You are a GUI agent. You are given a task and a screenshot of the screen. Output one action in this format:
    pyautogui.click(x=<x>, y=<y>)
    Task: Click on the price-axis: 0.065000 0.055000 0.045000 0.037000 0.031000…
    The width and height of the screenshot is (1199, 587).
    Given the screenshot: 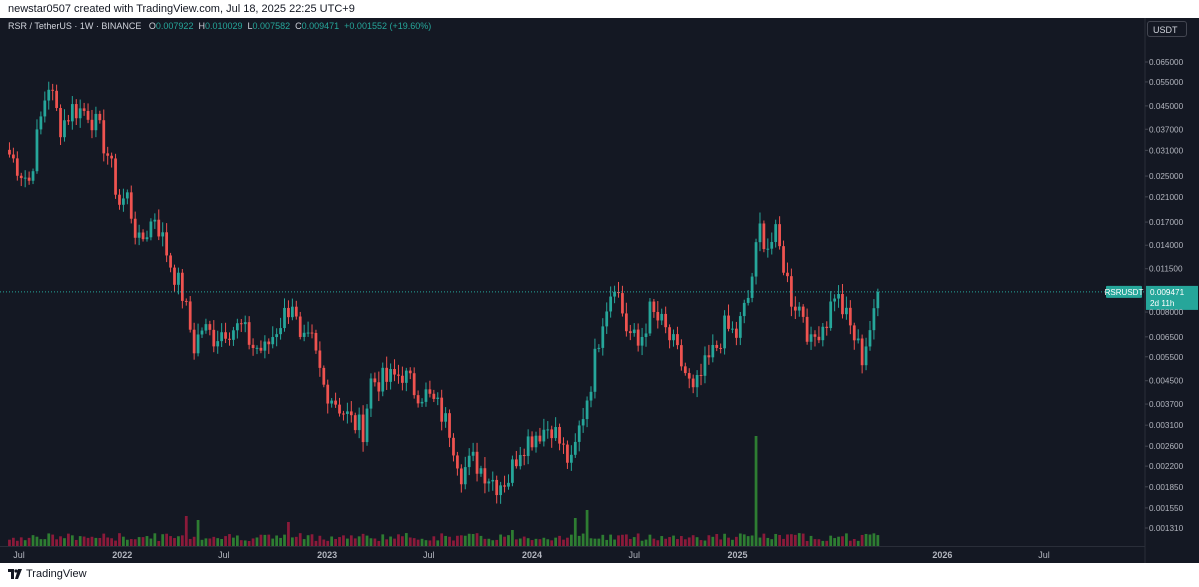 What is the action you would take?
    pyautogui.click(x=1164, y=290)
    